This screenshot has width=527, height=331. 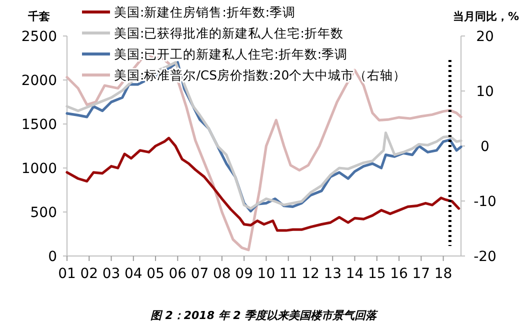 What do you see at coordinates (421, 274) in the screenshot?
I see `x-tick-label: 17` at bounding box center [421, 274].